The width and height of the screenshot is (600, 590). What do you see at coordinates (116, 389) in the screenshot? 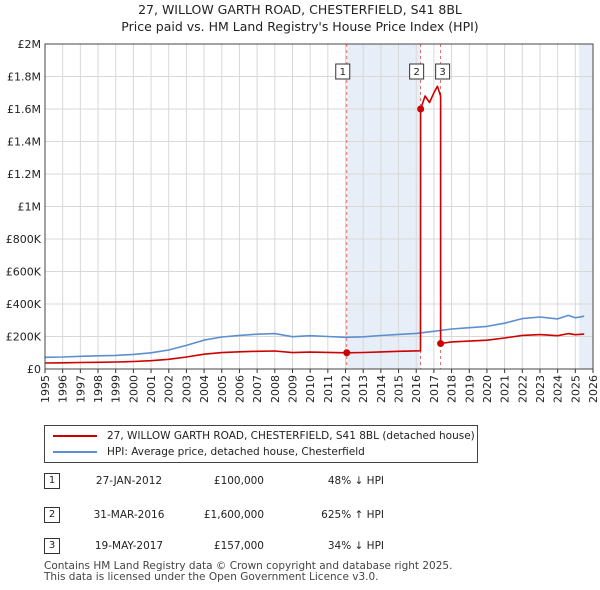
I see `x-tick-label: 1999` at bounding box center [116, 389].